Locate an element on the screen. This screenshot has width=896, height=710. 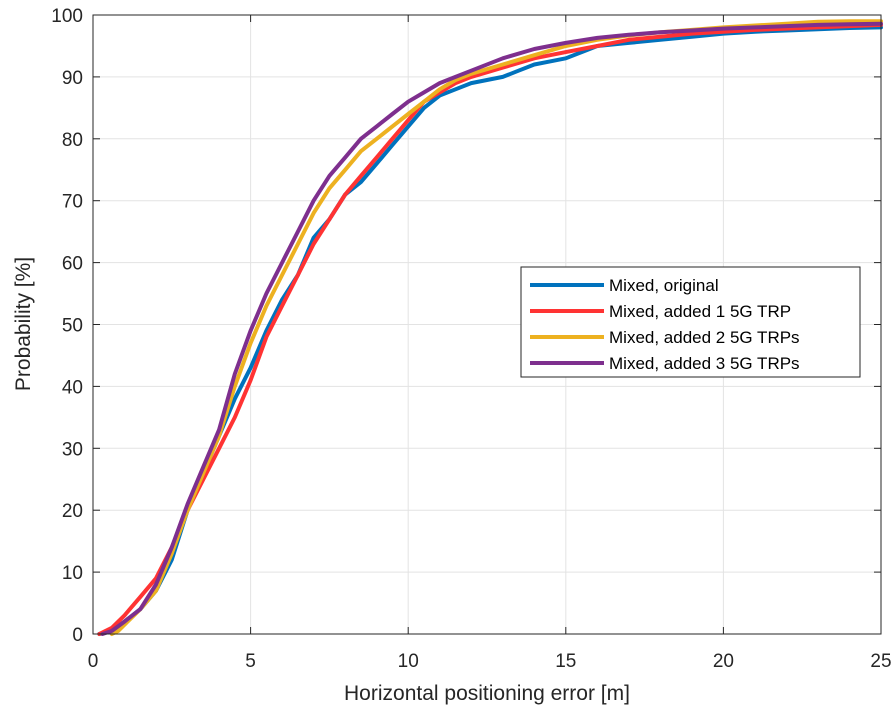
y-tick-label: 30 is located at coordinates (72, 449).